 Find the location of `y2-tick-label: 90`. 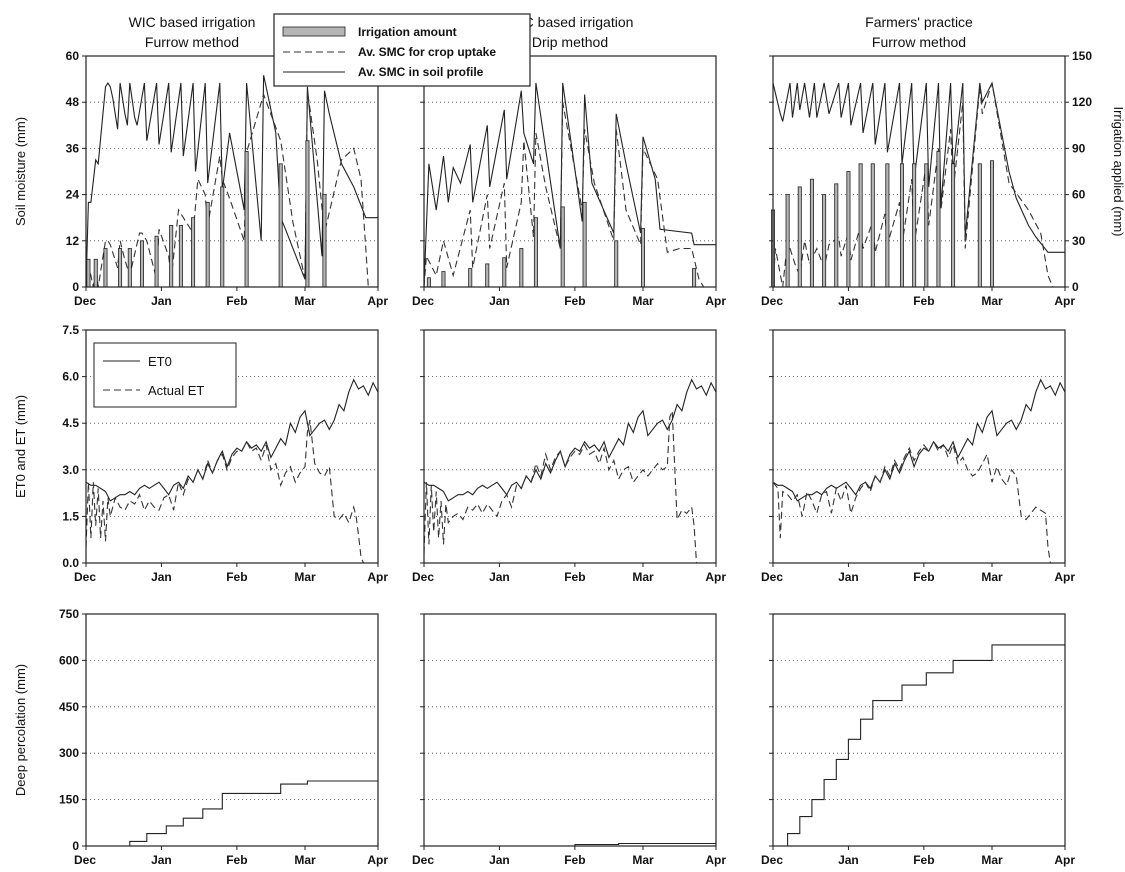

y2-tick-label: 90 is located at coordinates (1079, 148).